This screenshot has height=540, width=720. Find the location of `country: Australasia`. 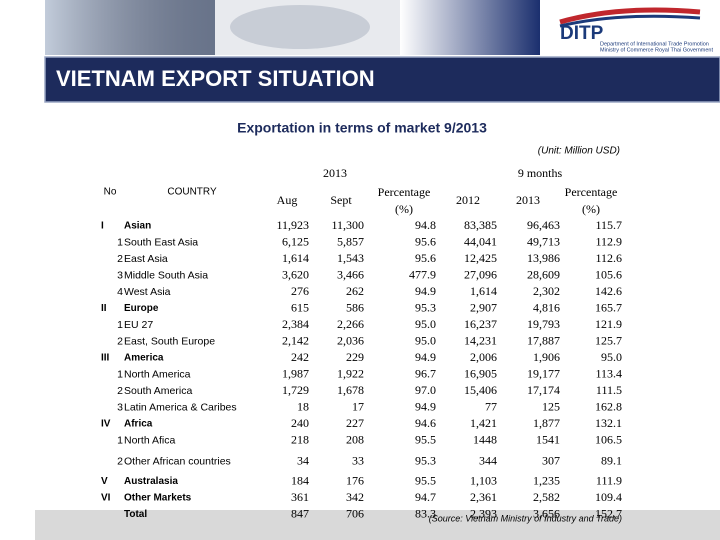

country: Australasia is located at coordinates (151, 481).